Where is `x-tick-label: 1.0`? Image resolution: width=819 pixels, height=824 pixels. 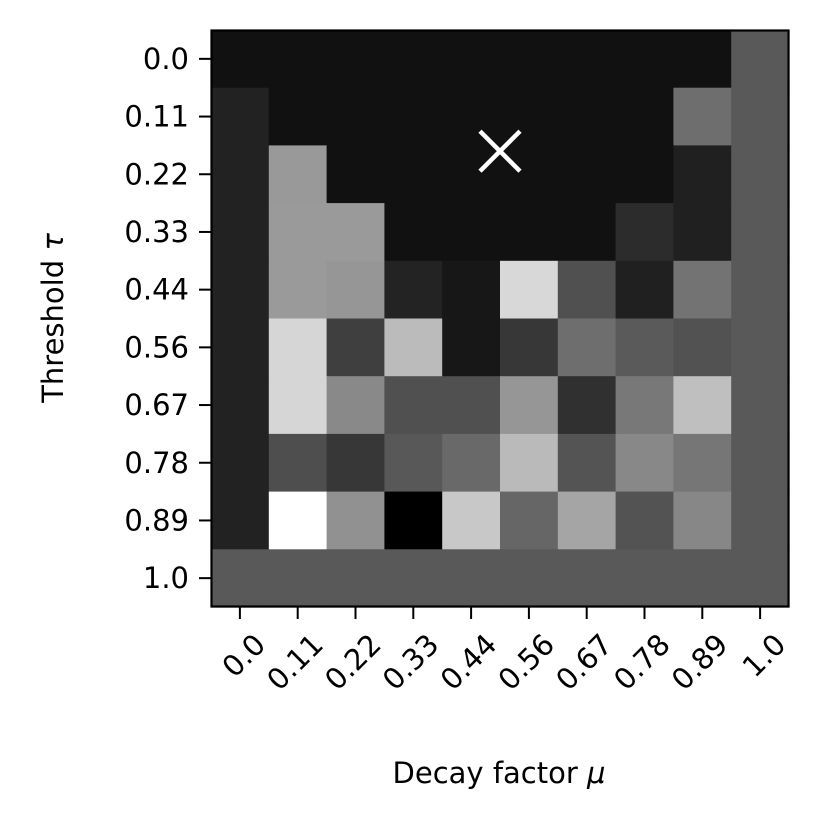 x-tick-label: 1.0 is located at coordinates (764, 655).